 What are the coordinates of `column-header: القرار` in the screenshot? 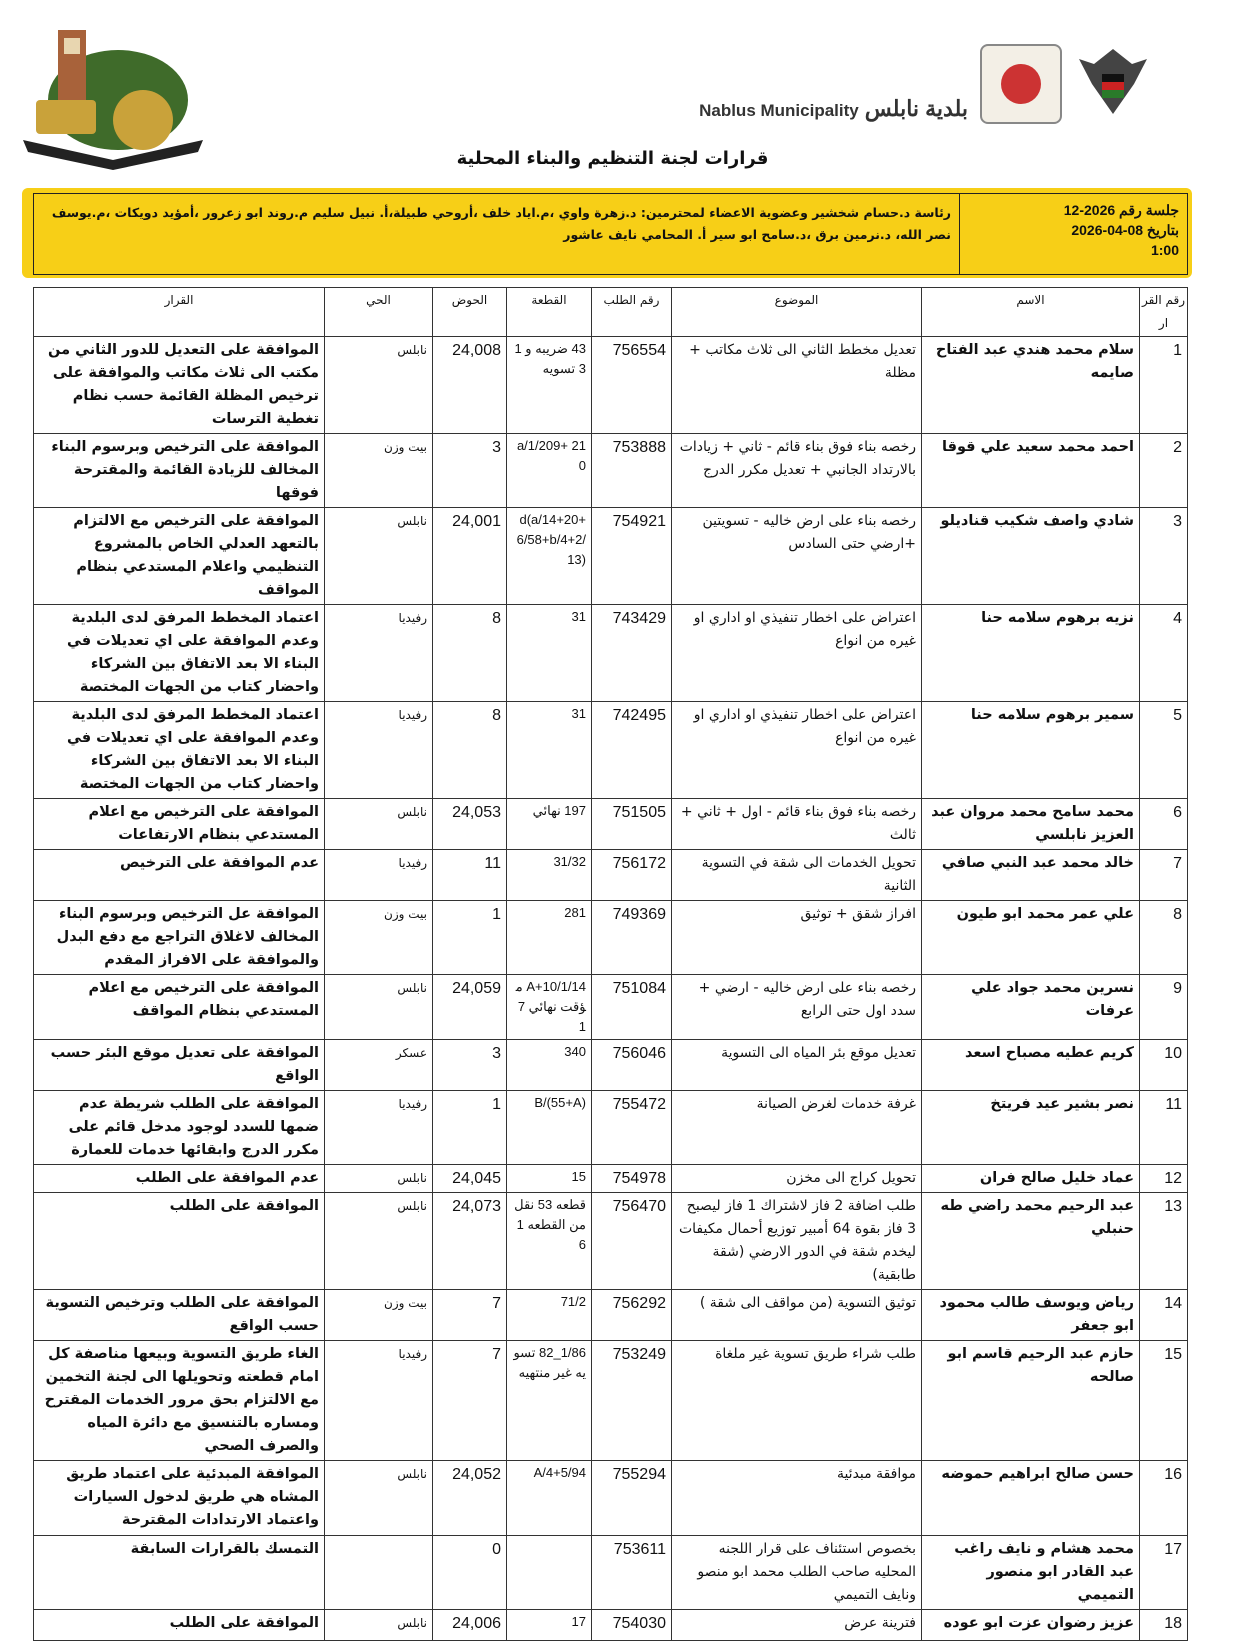 It's located at (179, 312).